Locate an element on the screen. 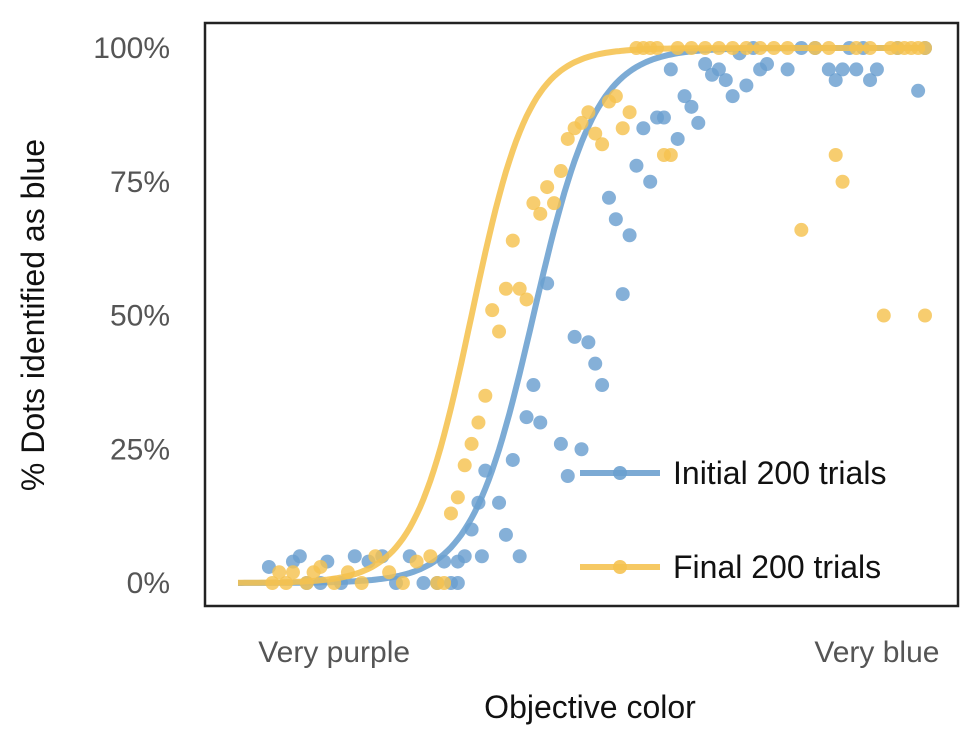 This screenshot has height=741, width=977. y-axis-ticks: 0% 25% 50% 75% 100% is located at coordinates (131, 316).